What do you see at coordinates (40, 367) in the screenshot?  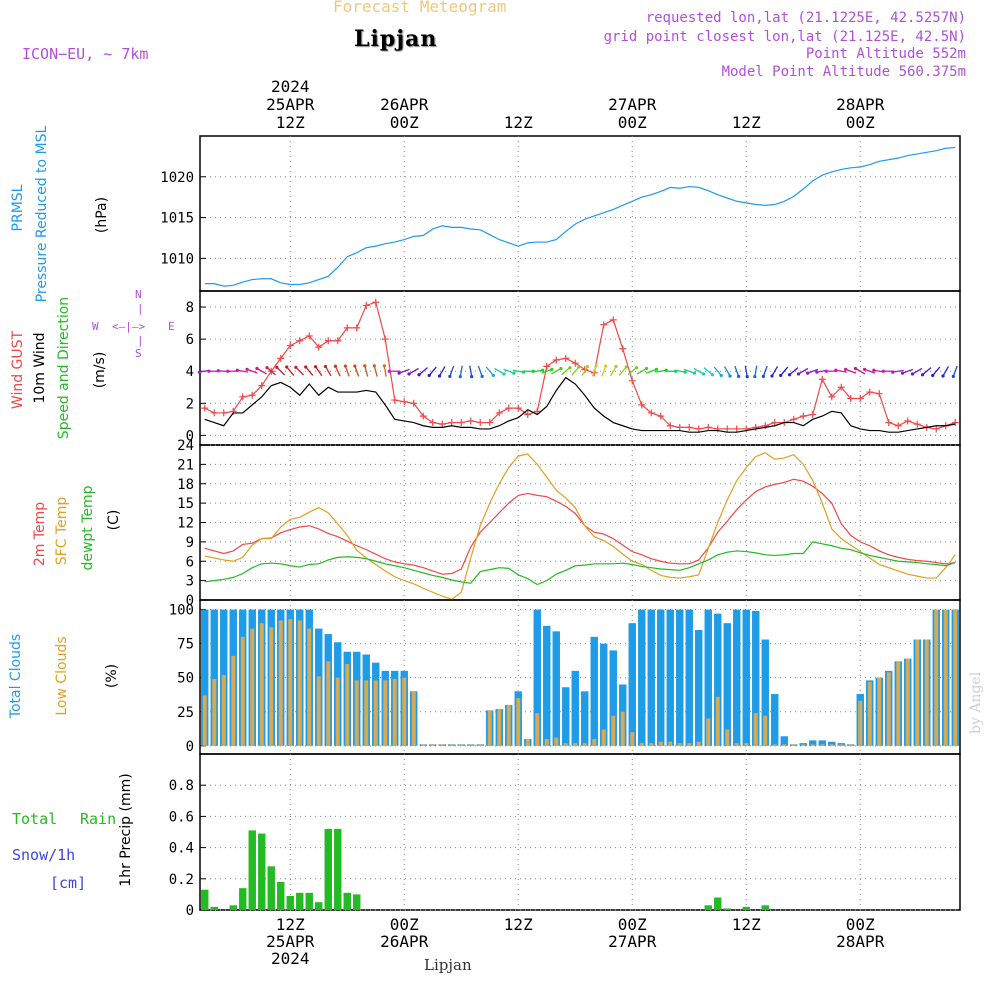 I see `label-10m-wind: 10m Wind` at bounding box center [40, 367].